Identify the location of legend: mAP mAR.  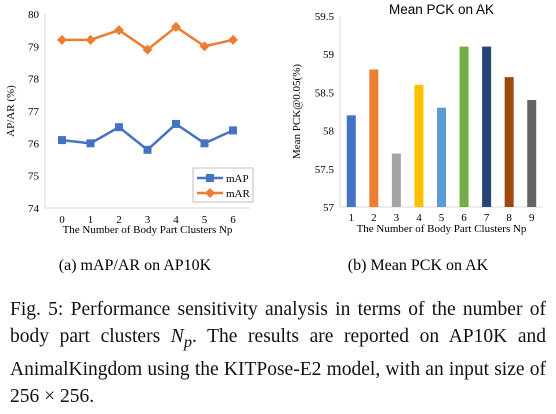
(223, 185).